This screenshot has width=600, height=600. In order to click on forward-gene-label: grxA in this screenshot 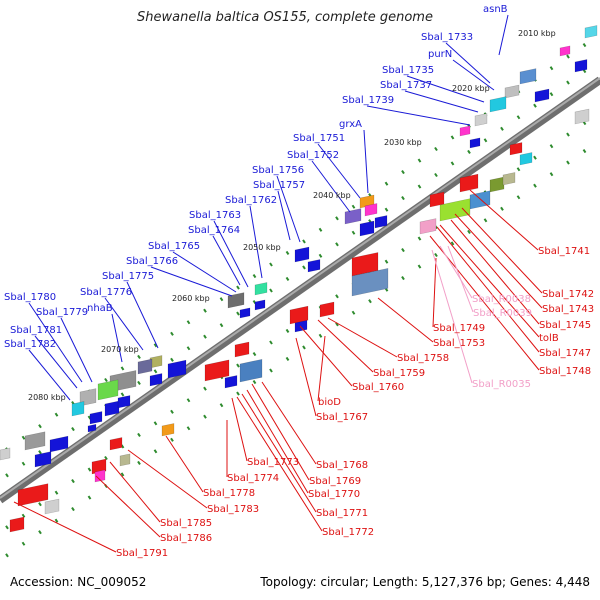, I will do `click(350, 124)`.